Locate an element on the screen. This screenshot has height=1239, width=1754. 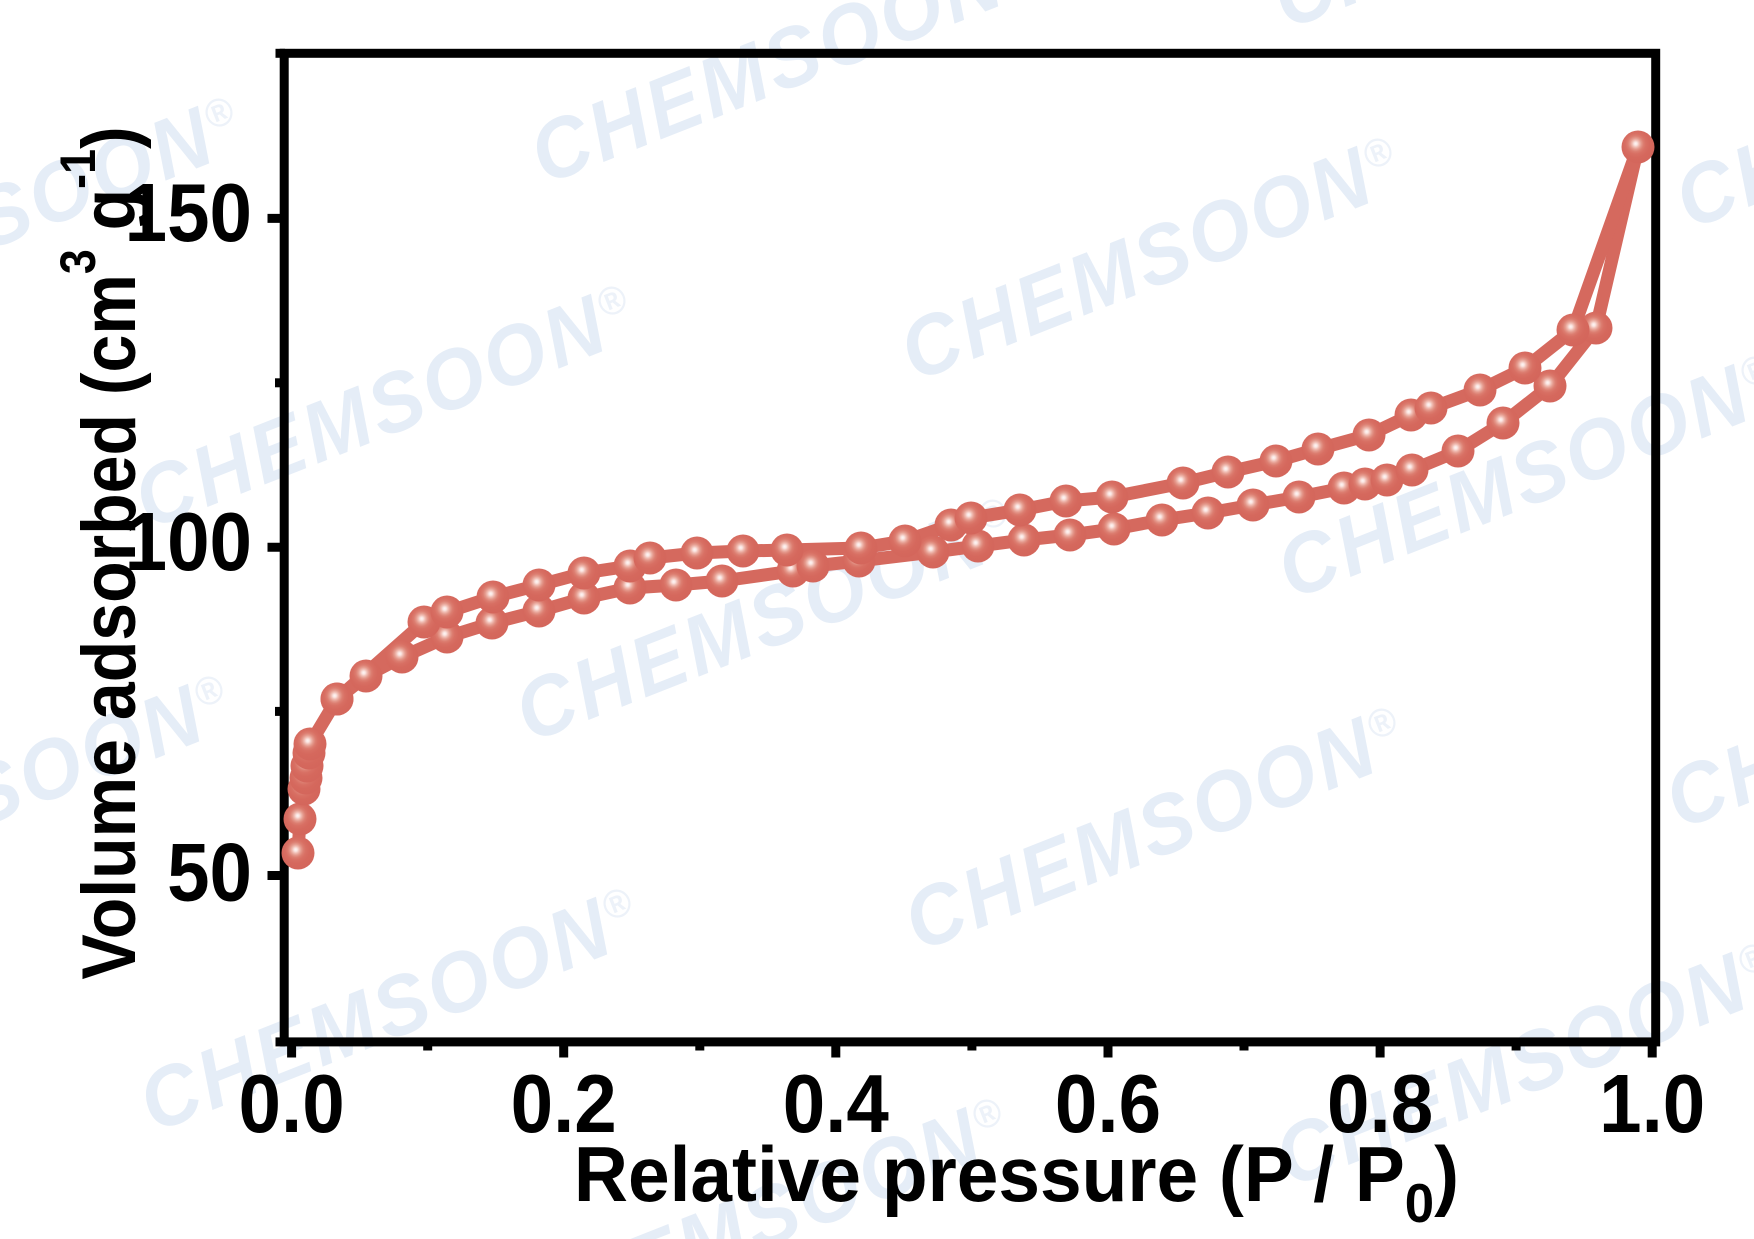
svg-text: Relative pressure (P / P0) is located at coordinates (1016, 1183).